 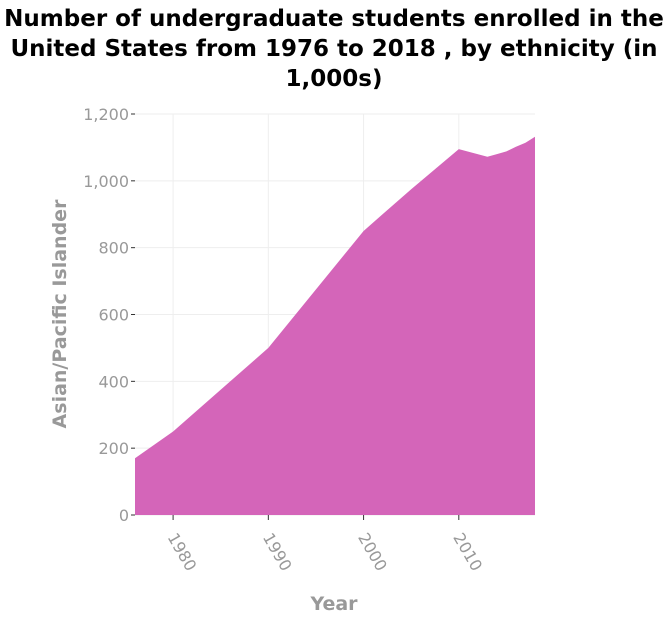 I want to click on y-tick-label: 600, so click(x=113, y=315).